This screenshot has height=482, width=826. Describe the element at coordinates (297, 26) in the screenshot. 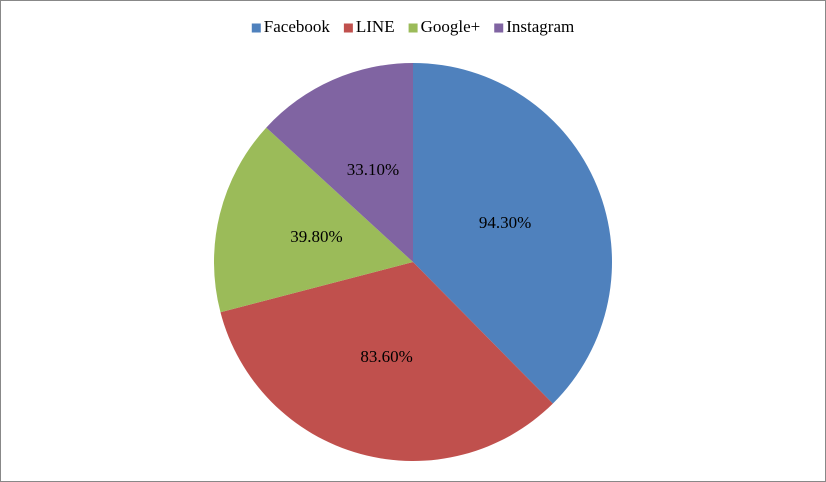

I see `legend-label: Facebook` at that location.